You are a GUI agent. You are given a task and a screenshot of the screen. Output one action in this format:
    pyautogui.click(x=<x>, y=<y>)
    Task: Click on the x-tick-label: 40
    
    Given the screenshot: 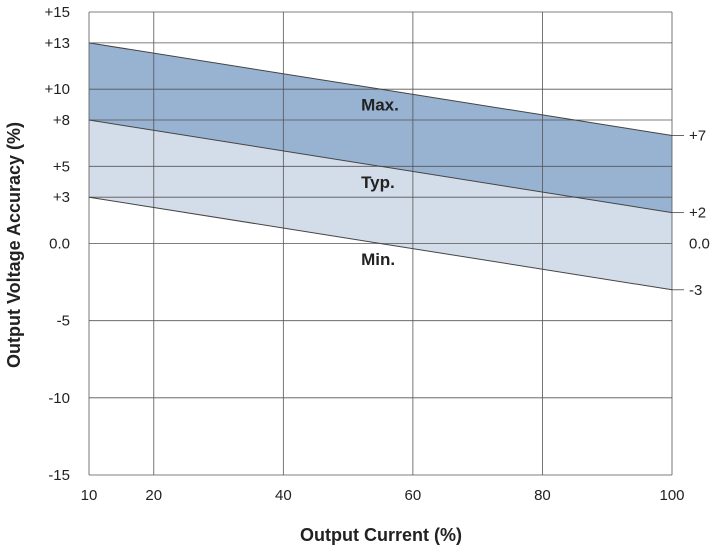 What is the action you would take?
    pyautogui.click(x=283, y=495)
    